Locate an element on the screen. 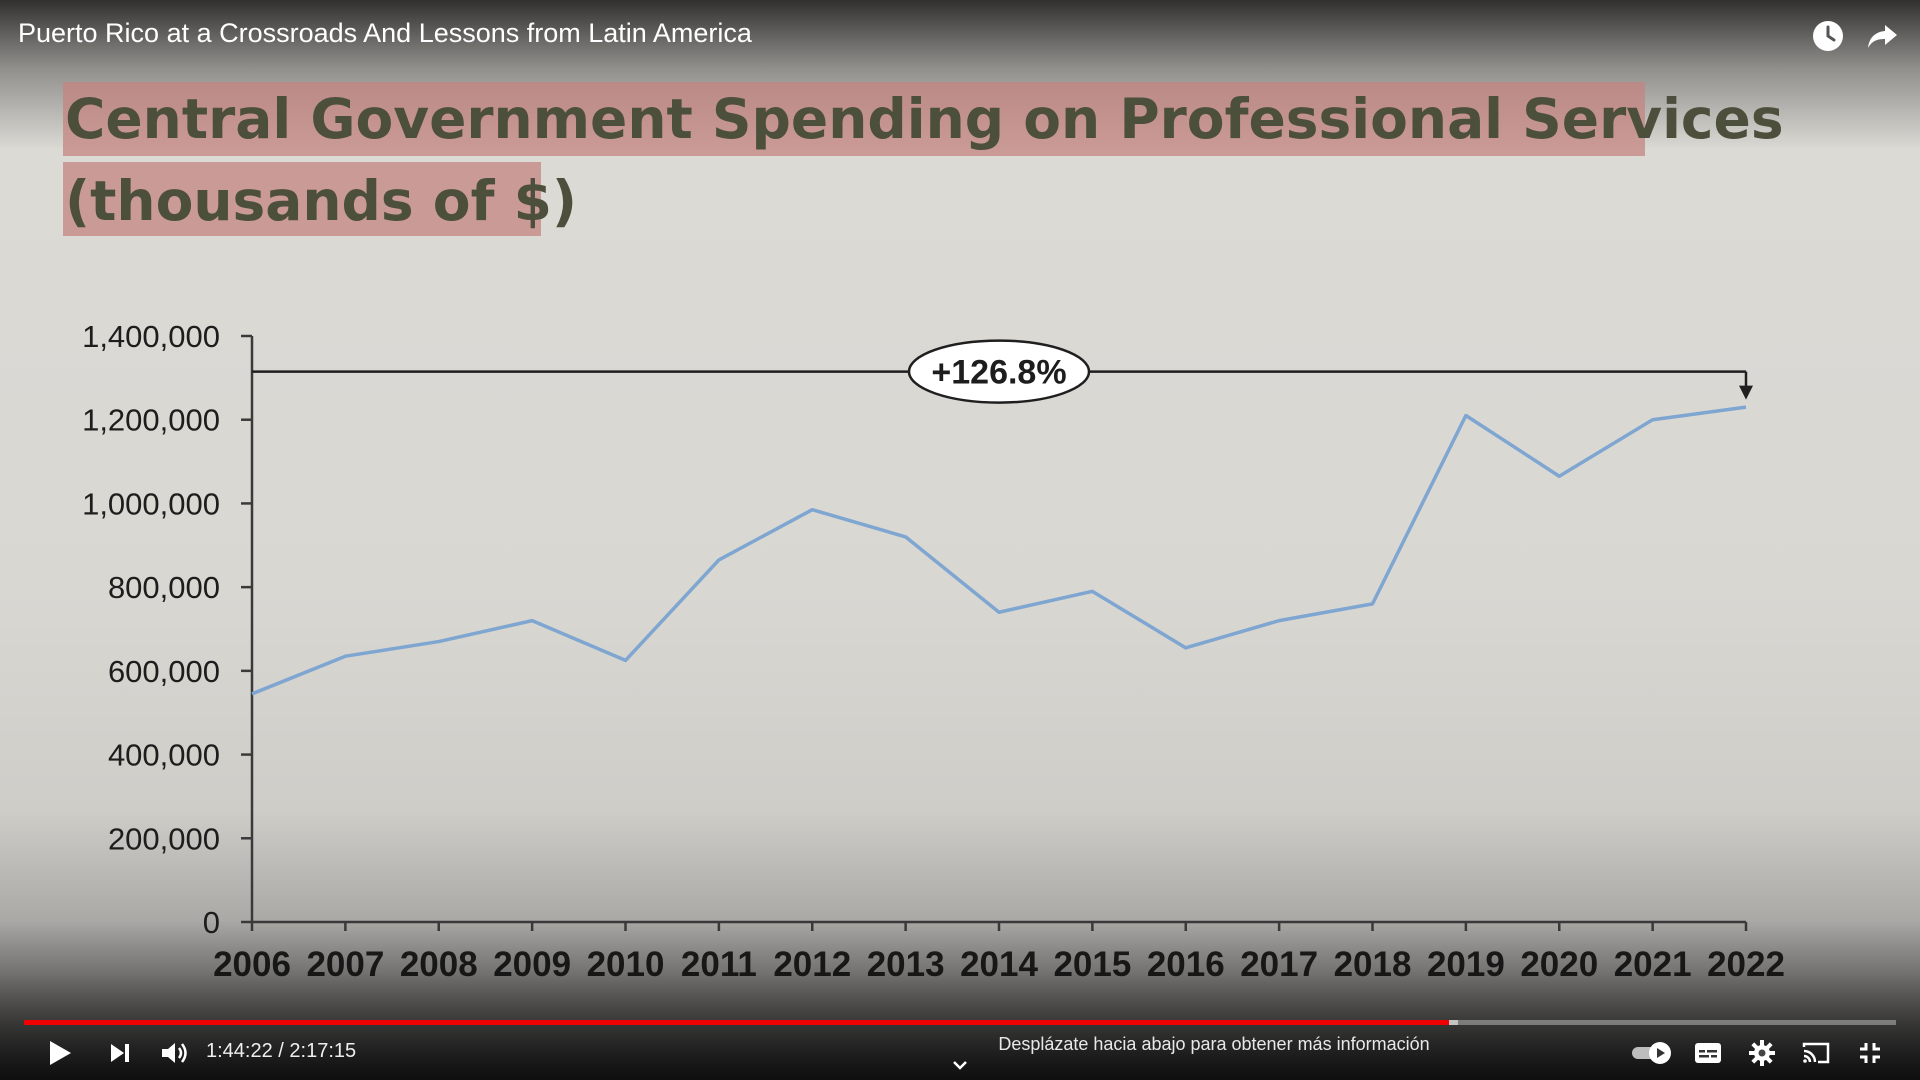  x-tick-label: 2016 is located at coordinates (1186, 964).